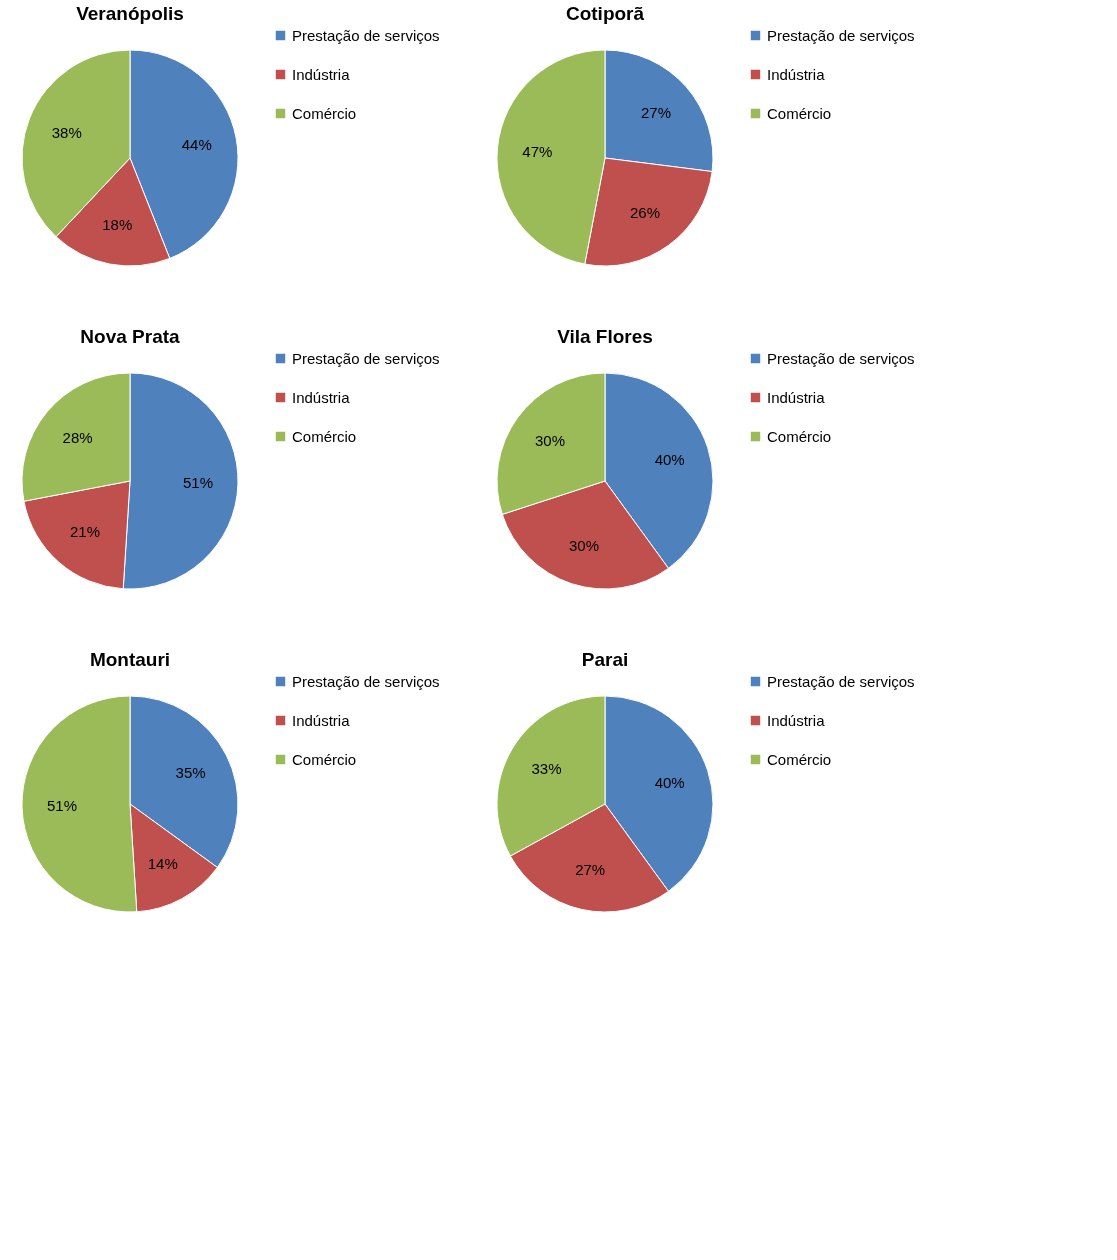 The width and height of the screenshot is (1117, 1260). I want to click on data-label: 44%, so click(196, 145).